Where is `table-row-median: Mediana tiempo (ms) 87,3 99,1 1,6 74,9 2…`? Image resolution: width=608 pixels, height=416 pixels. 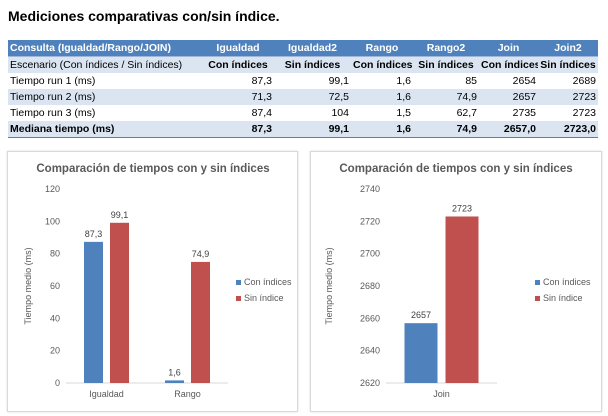 table-row-median: Mediana tiempo (ms) 87,3 99,1 1,6 74,9 2… is located at coordinates (303, 129).